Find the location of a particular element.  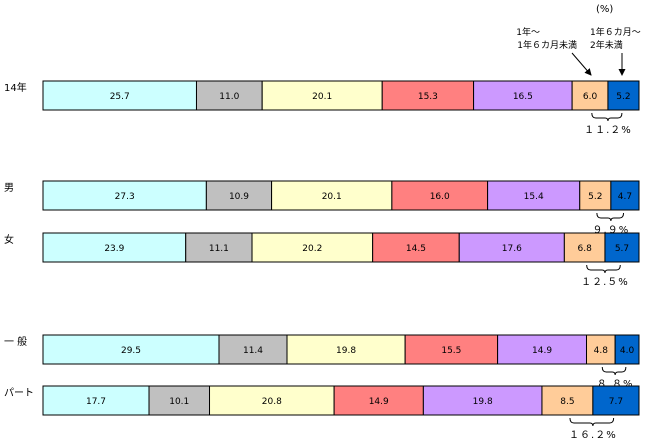

combined-percent-label: ８.８% is located at coordinates (615, 384).